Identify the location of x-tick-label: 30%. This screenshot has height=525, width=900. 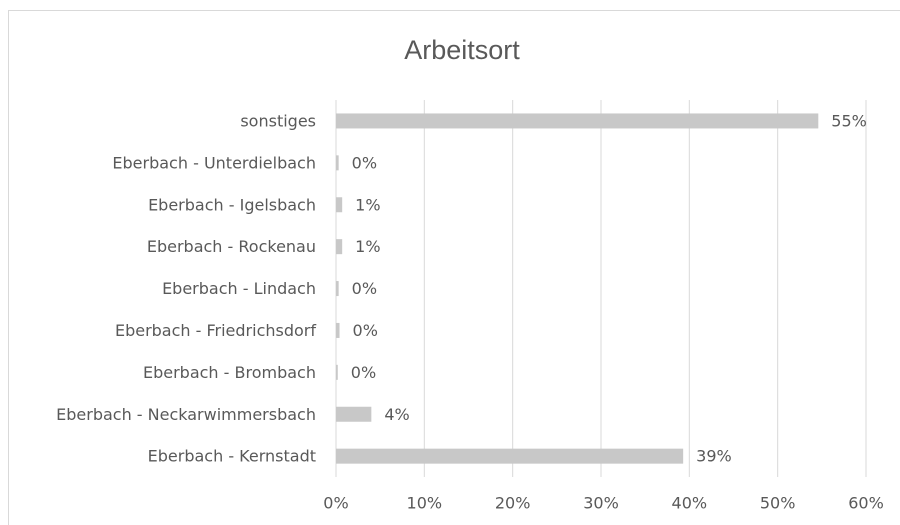
(601, 503).